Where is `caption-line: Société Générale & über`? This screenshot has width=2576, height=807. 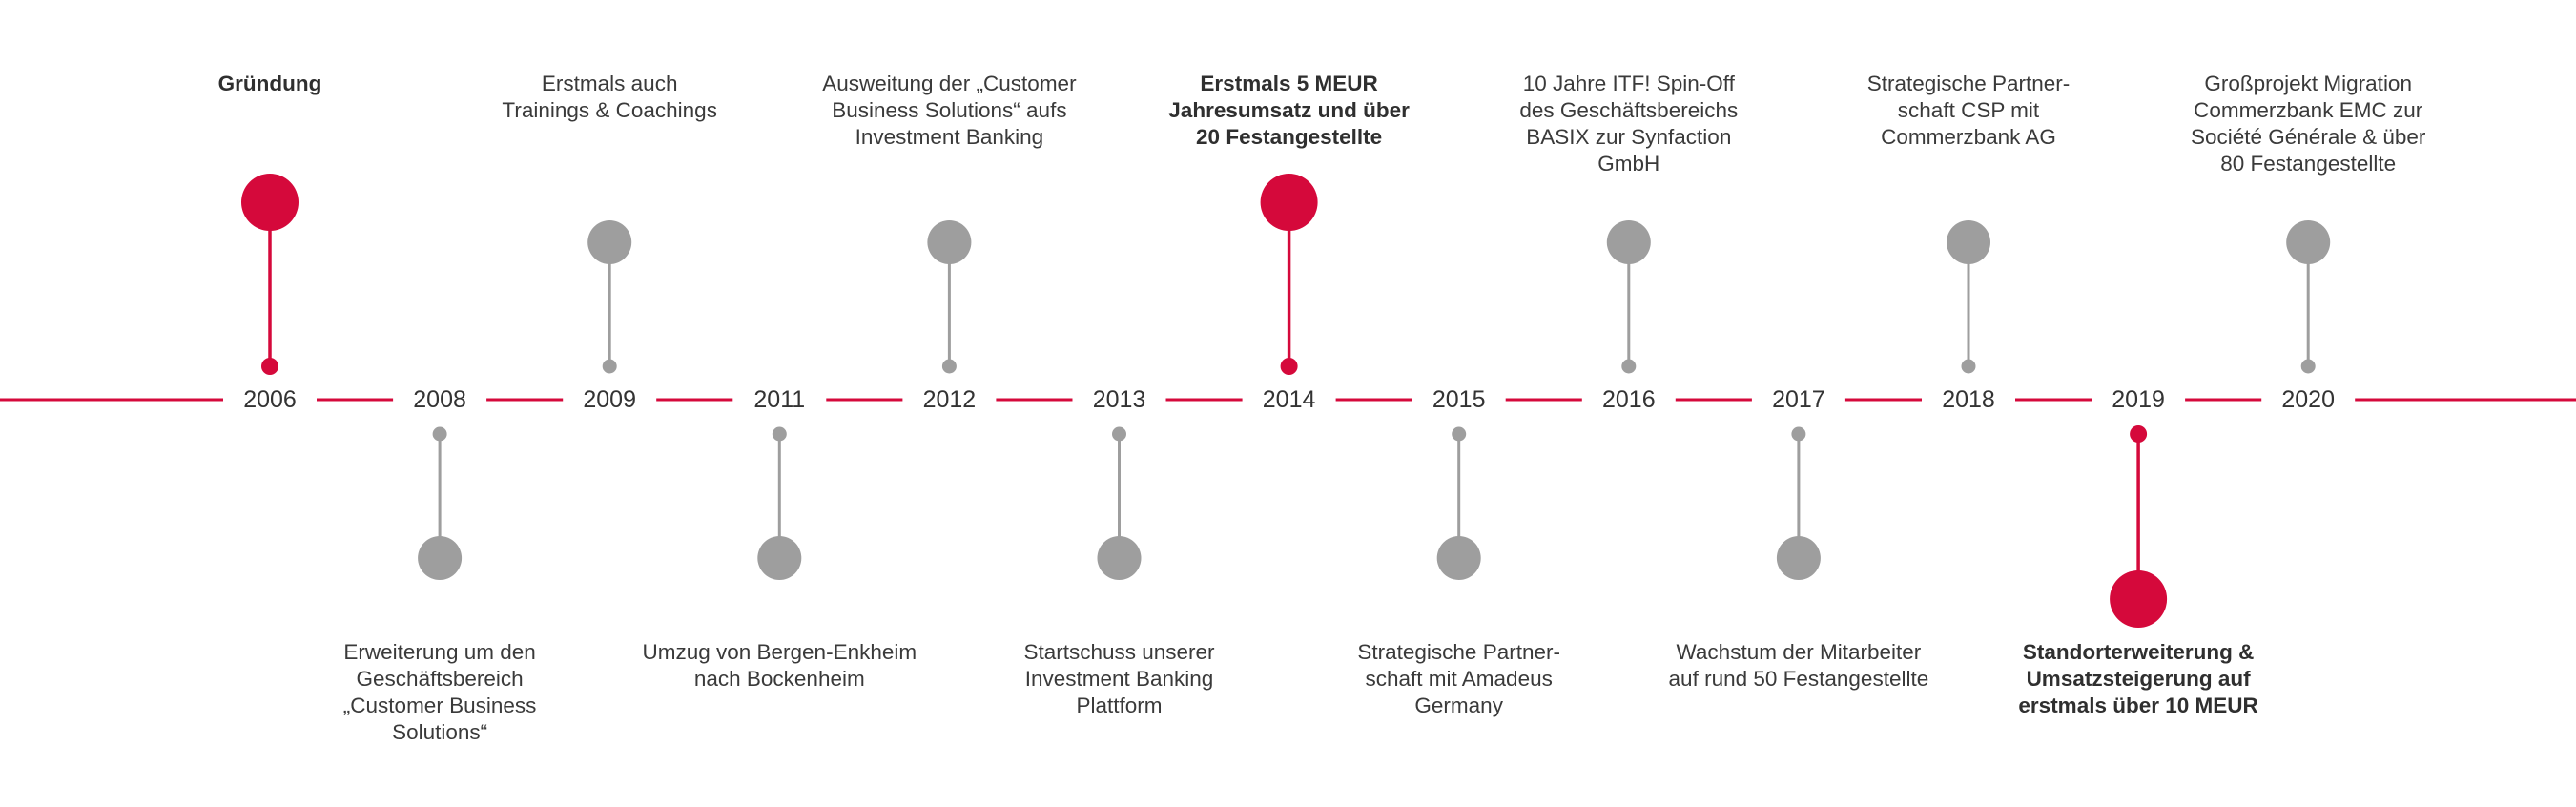
caption-line: Société Générale & über is located at coordinates (2308, 137).